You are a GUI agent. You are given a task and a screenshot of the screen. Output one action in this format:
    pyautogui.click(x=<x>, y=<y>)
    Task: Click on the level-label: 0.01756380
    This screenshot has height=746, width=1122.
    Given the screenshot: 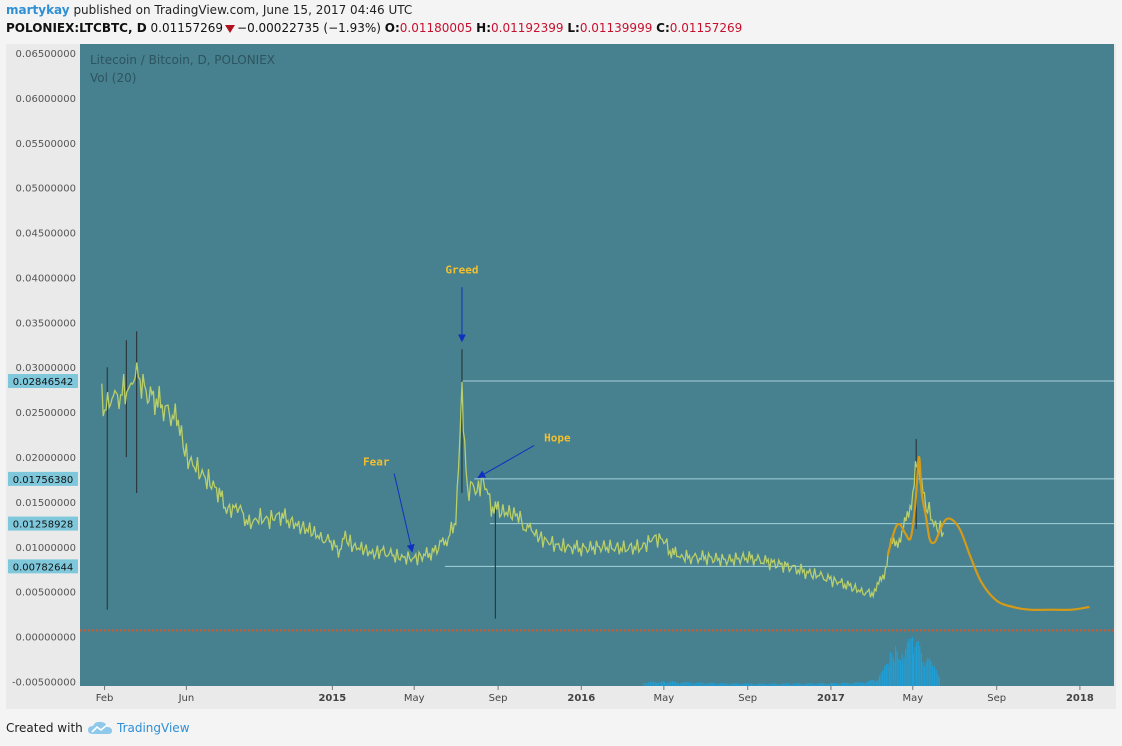 What is the action you would take?
    pyautogui.click(x=43, y=480)
    